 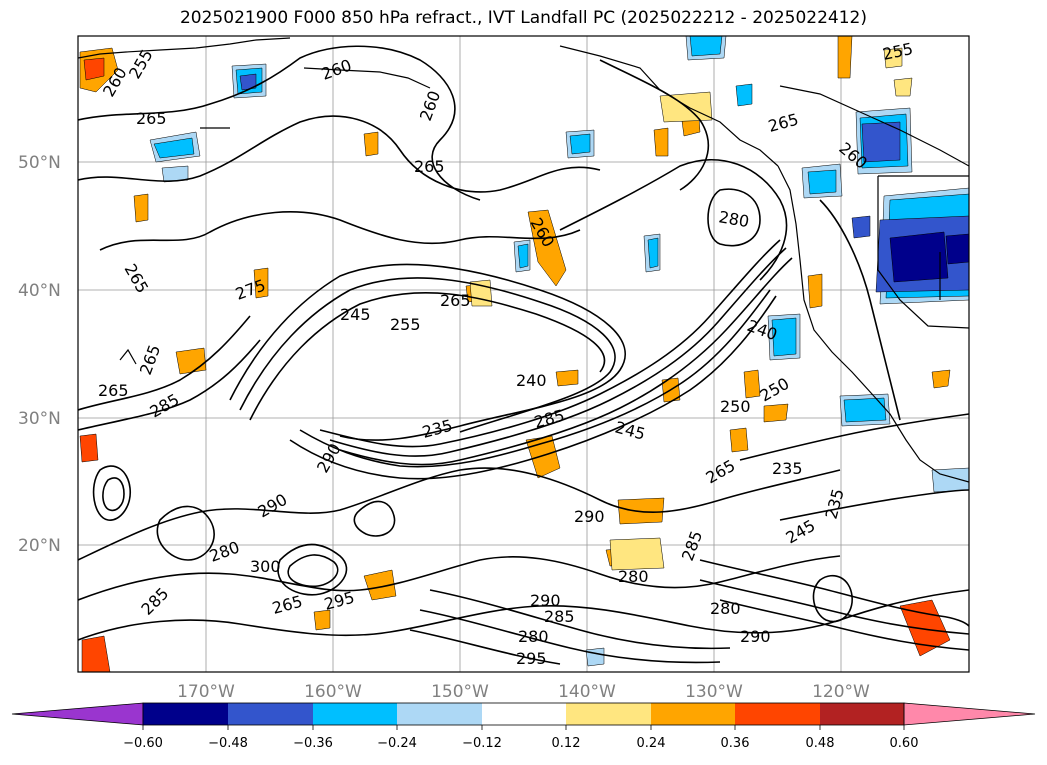 I want to click on contour-label: 240, so click(x=531, y=380).